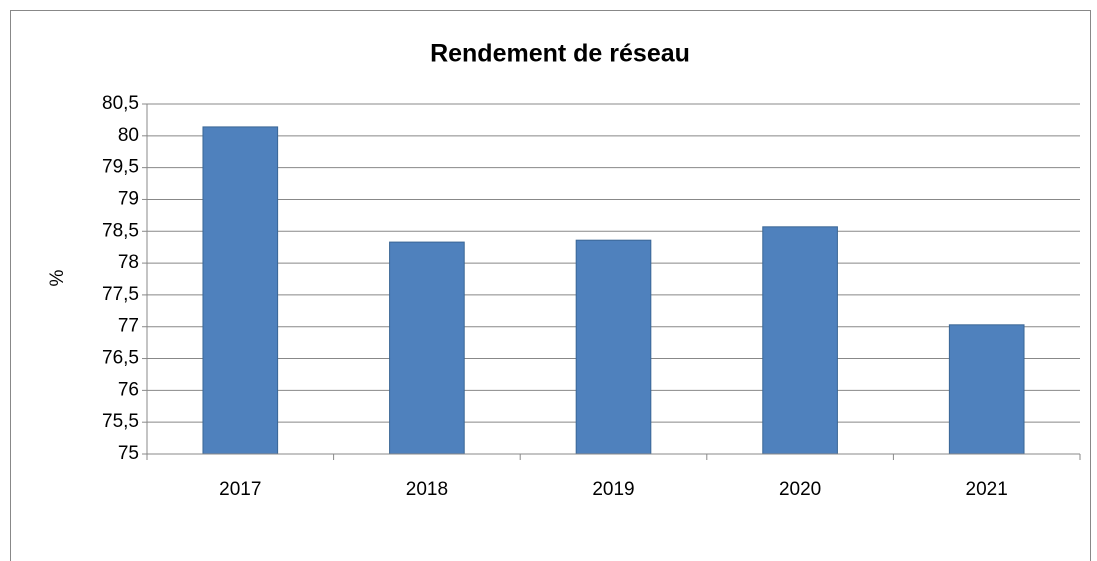  I want to click on y-tick-label: 76,5, so click(120, 358).